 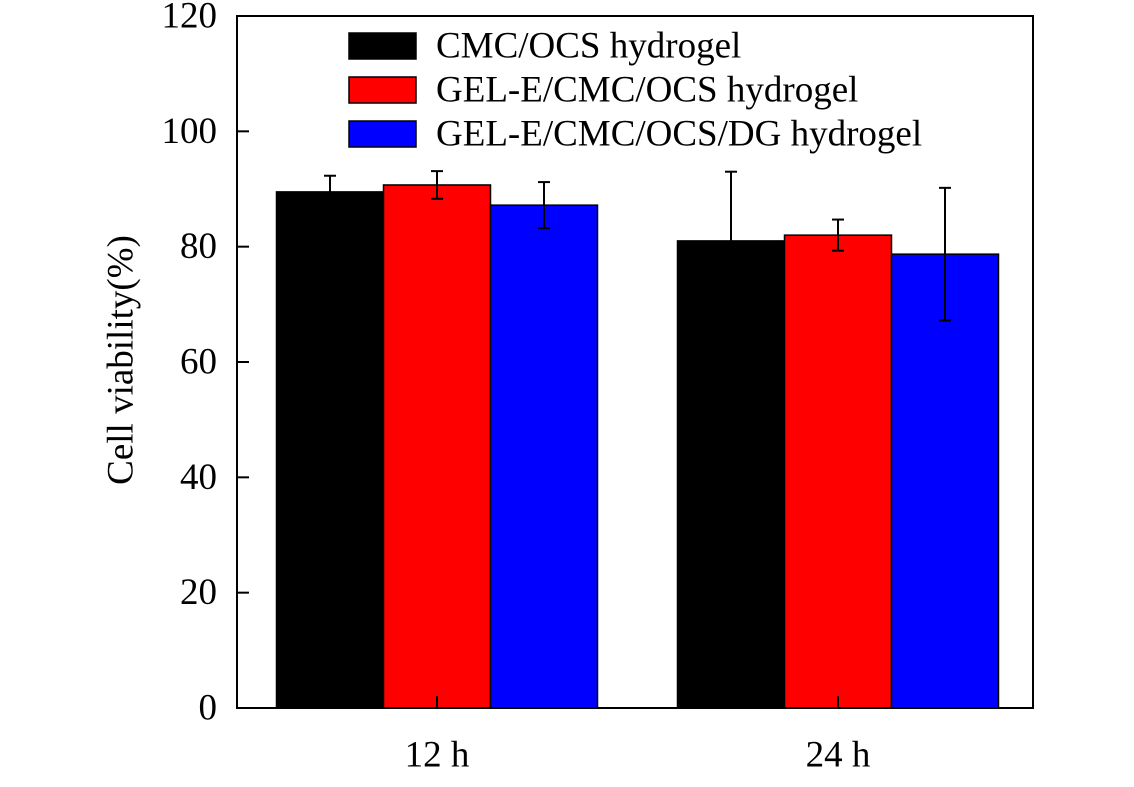 I want to click on y-axis: 0 20 40 60 80 100 120, so click(x=205, y=364).